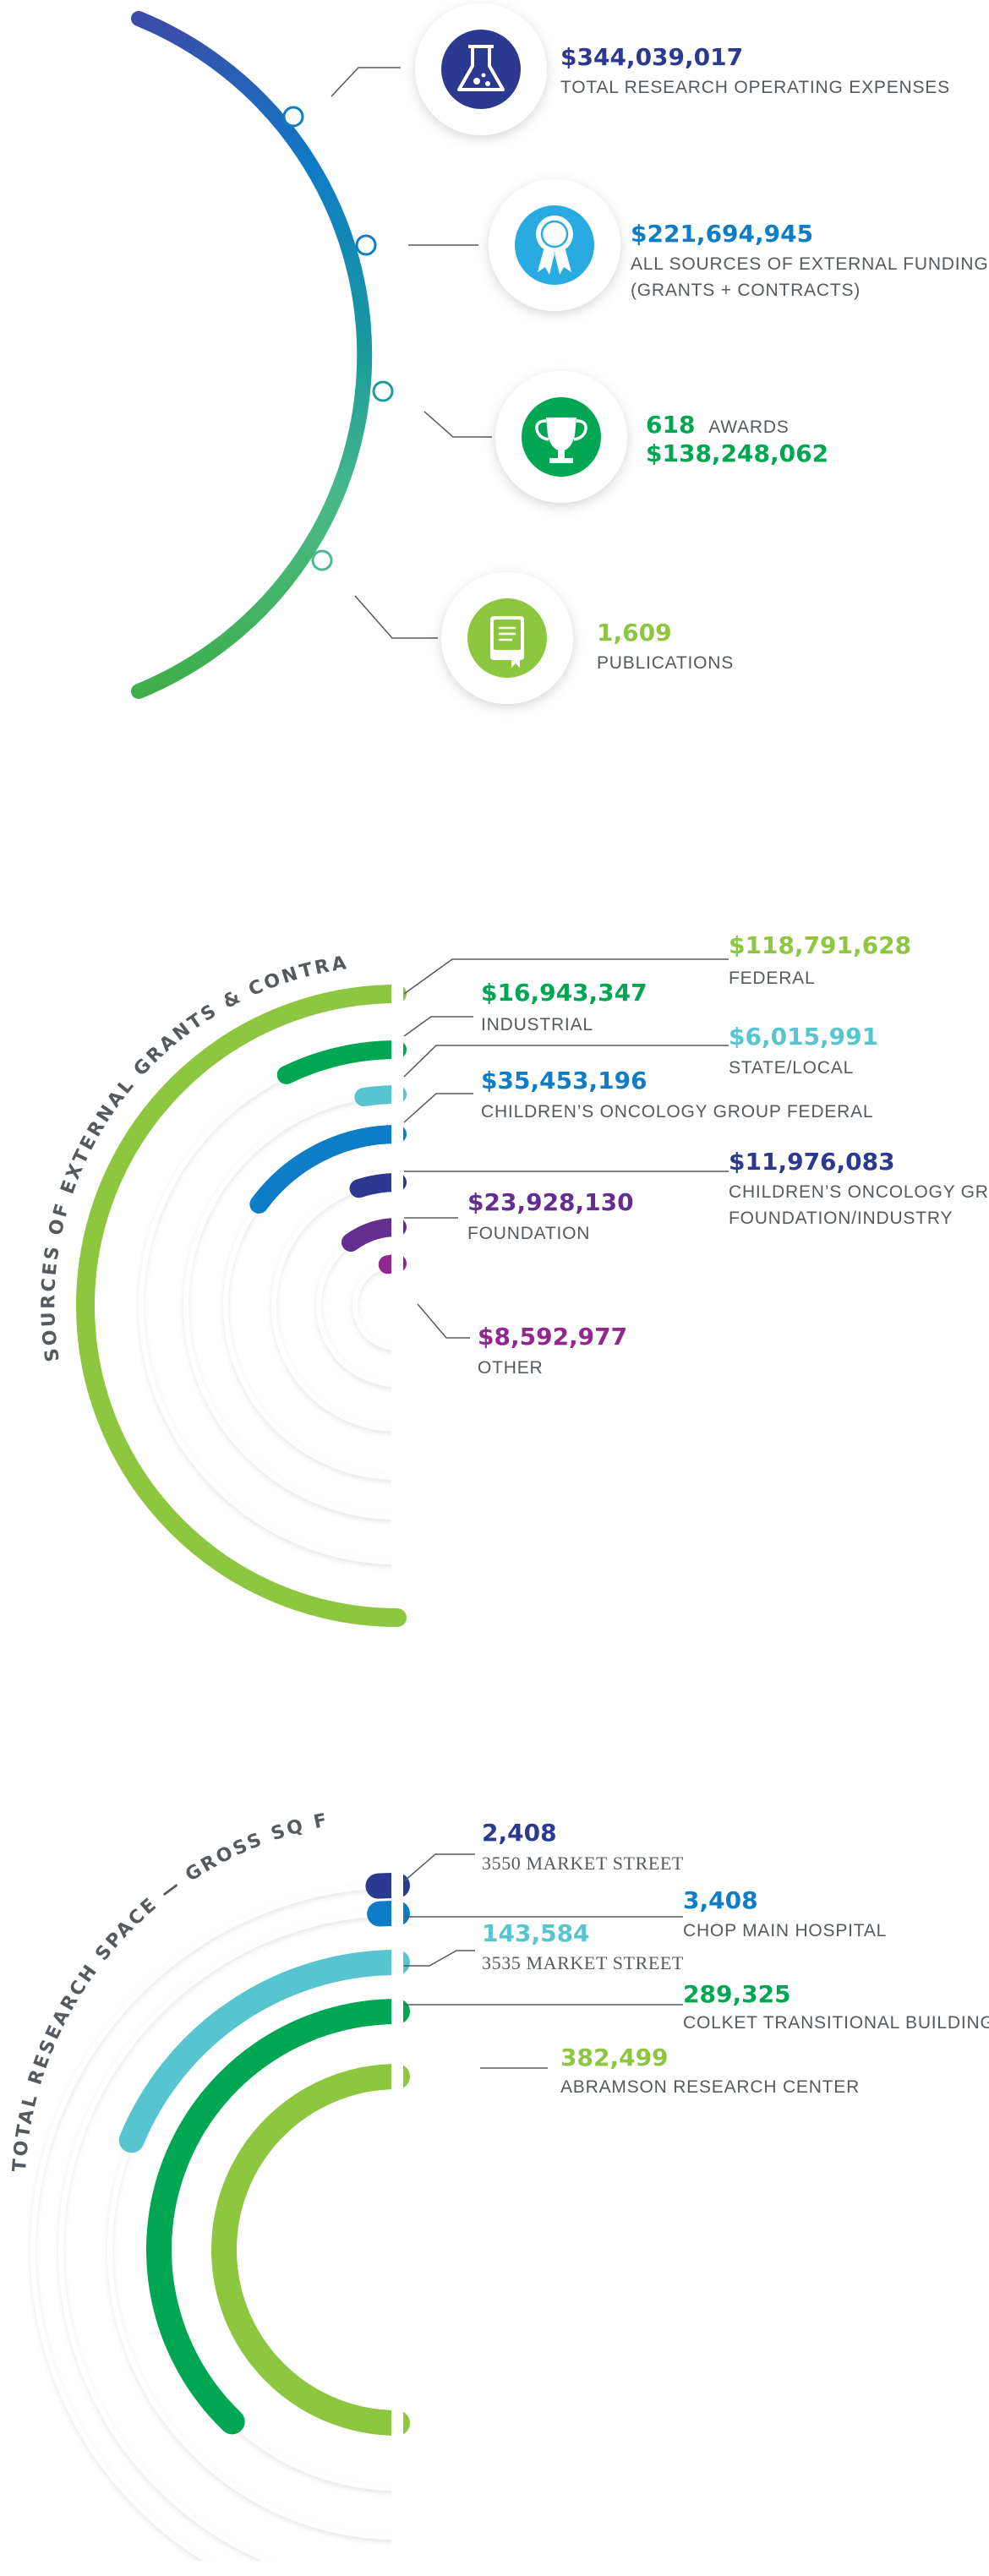  I want to click on stat-awards: 618 AWARDS $138,248,062, so click(661, 437).